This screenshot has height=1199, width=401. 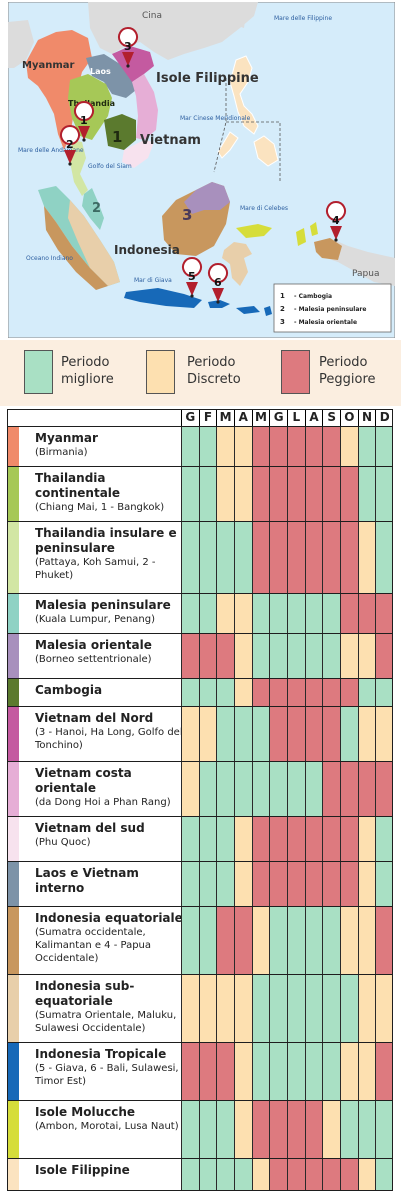 What do you see at coordinates (336, 221) in the screenshot?
I see `map-pin-4: 4` at bounding box center [336, 221].